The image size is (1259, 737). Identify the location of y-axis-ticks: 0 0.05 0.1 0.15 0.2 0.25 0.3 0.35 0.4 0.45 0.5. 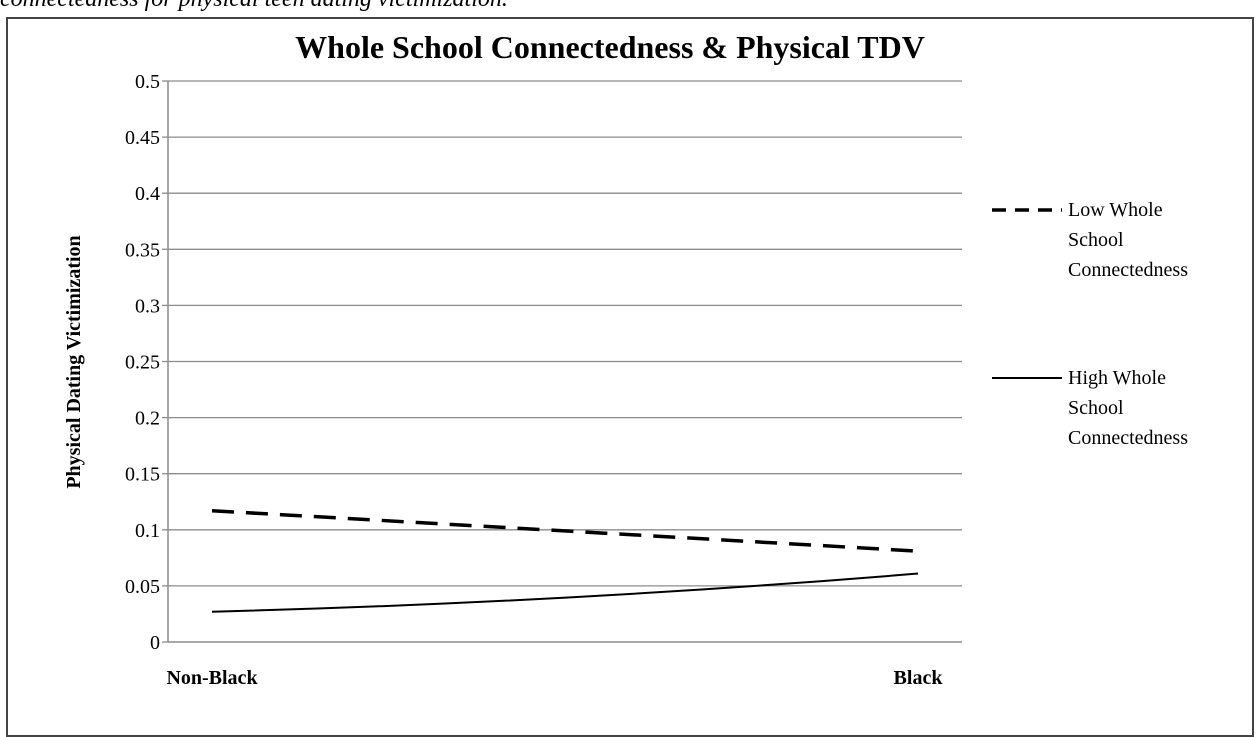
(142, 362).